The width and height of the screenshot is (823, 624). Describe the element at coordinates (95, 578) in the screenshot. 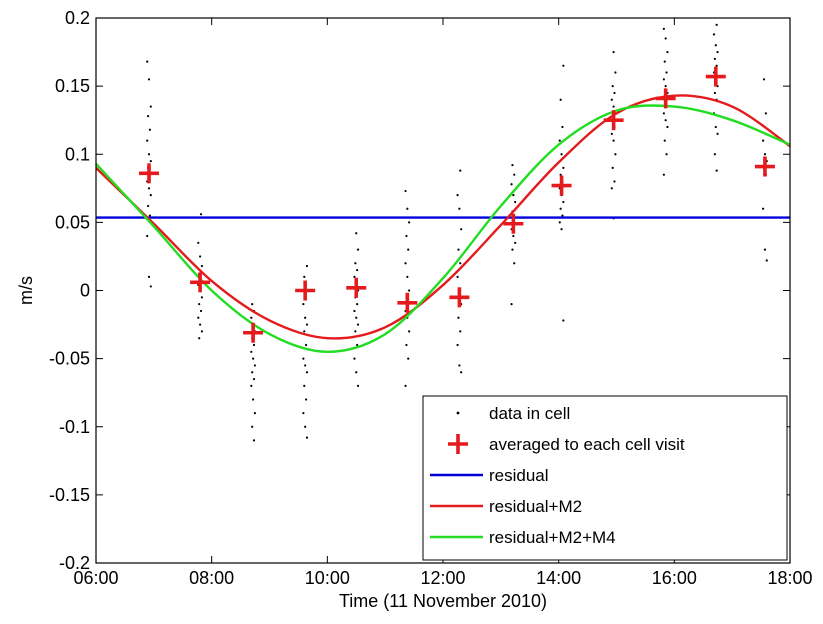

I see `x-tick-label: 06:00` at that location.